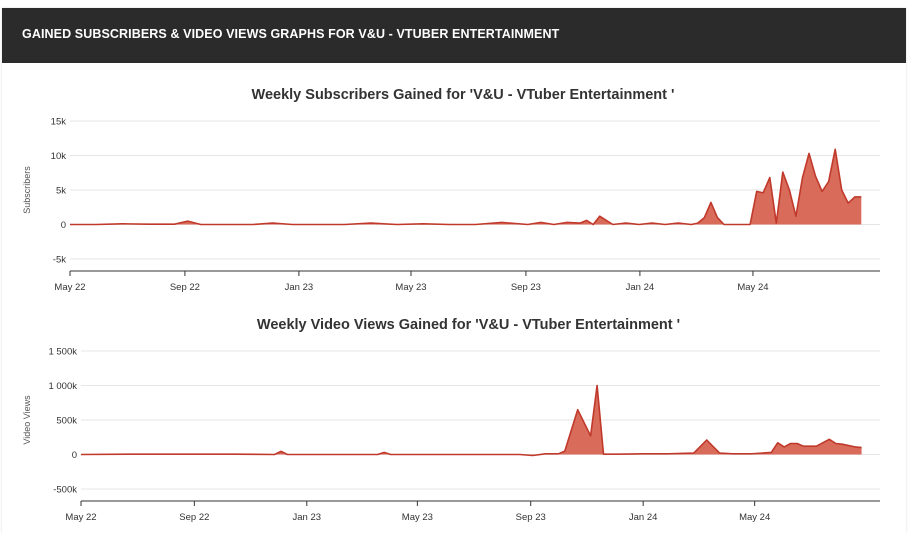  I want to click on video-views-y-tick-label: 0, so click(74, 455).